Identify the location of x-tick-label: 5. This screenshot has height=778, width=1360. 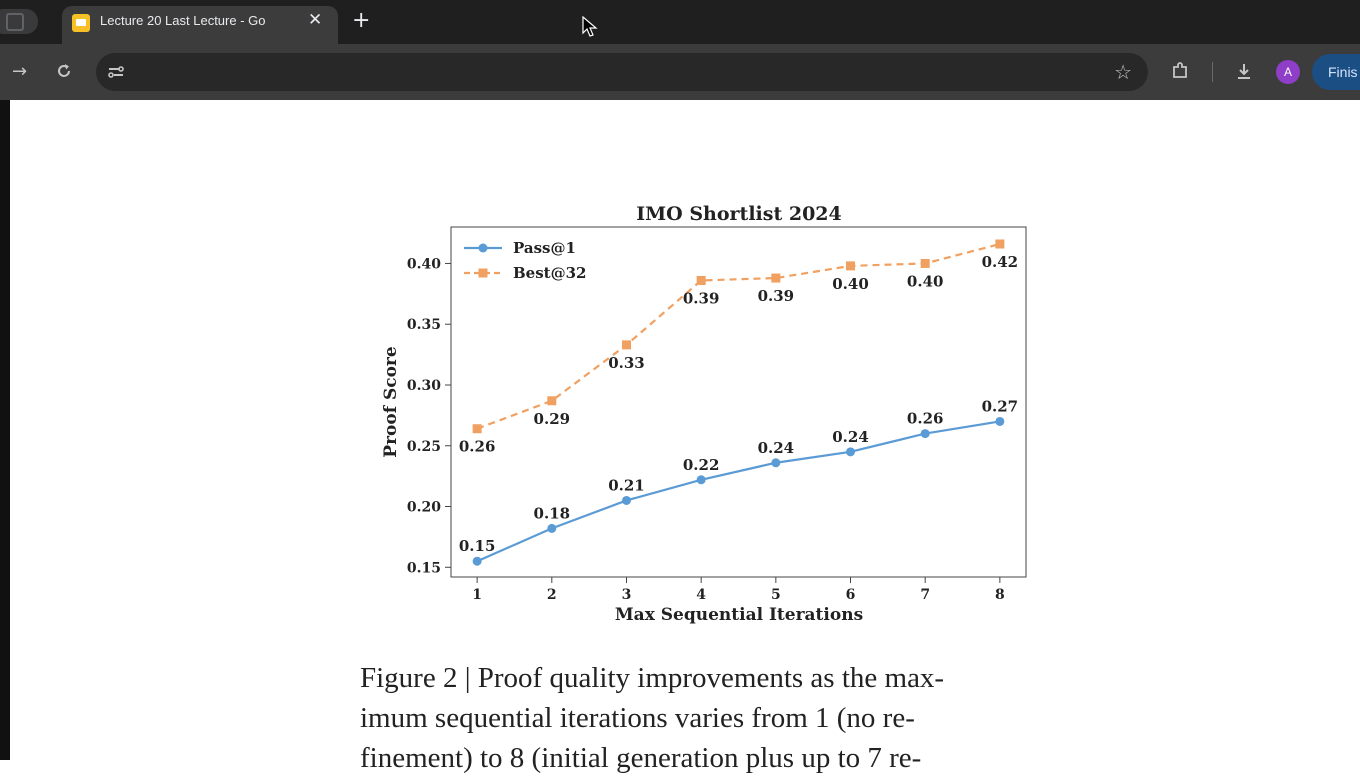
(776, 595).